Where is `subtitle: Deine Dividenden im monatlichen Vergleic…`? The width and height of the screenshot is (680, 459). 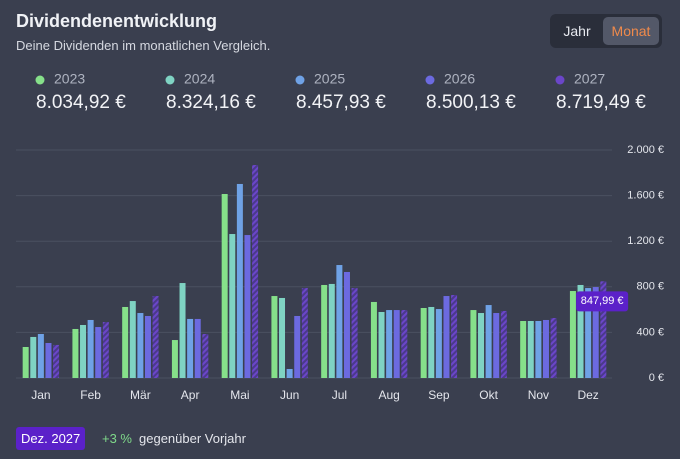
subtitle: Deine Dividenden im monatlichen Vergleic… is located at coordinates (143, 45).